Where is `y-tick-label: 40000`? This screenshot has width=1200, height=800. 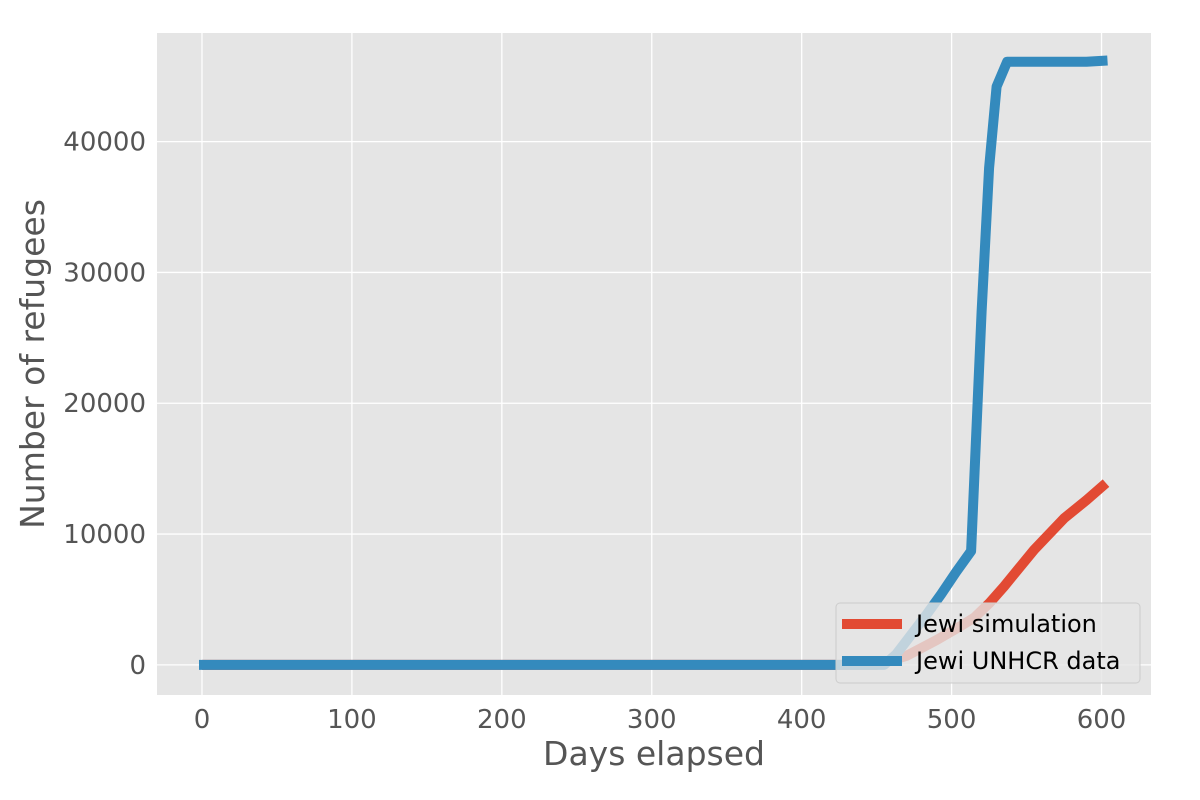 y-tick-label: 40000 is located at coordinates (104, 143).